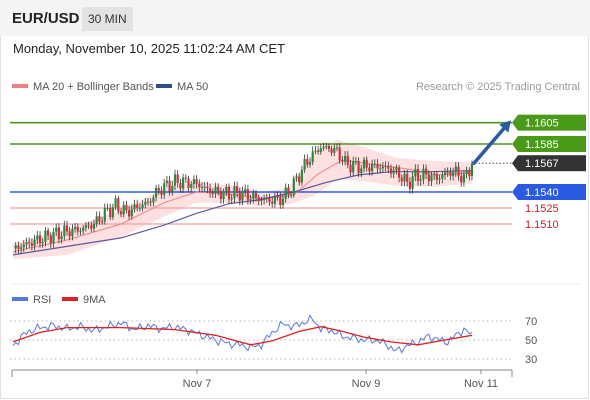  What do you see at coordinates (70, 299) in the screenshot?
I see `rsi-legend-swatch` at bounding box center [70, 299].